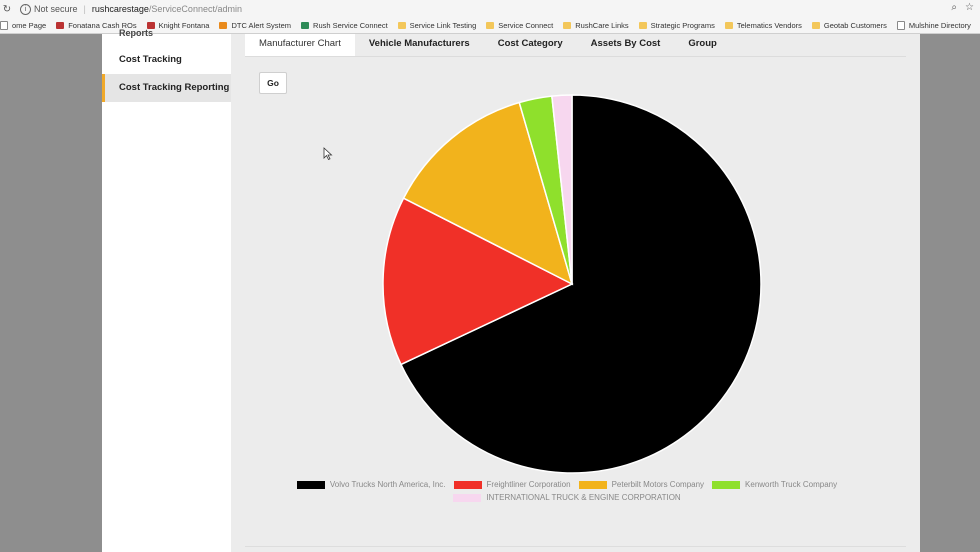  I want to click on info-icon: i, so click(25, 9).